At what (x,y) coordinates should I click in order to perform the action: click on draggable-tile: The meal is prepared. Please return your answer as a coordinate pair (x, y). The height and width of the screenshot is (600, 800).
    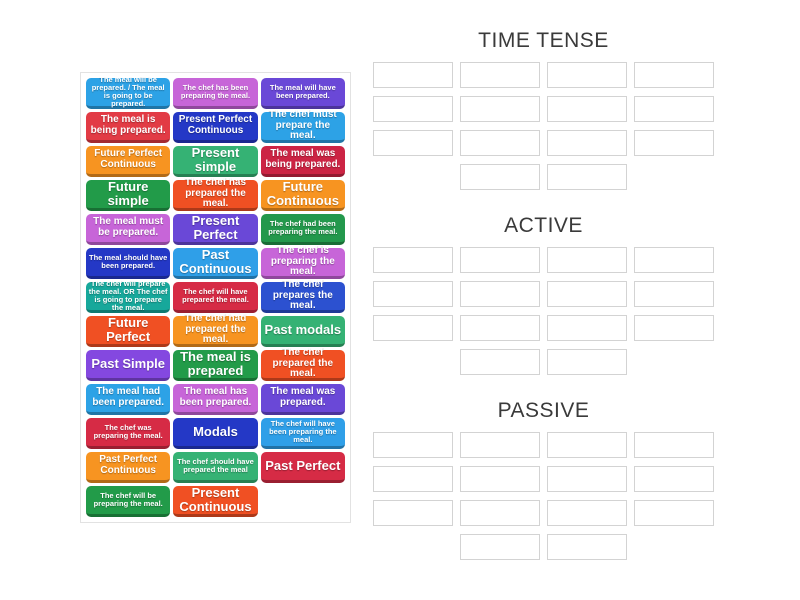
    Looking at the image, I should click on (215, 364).